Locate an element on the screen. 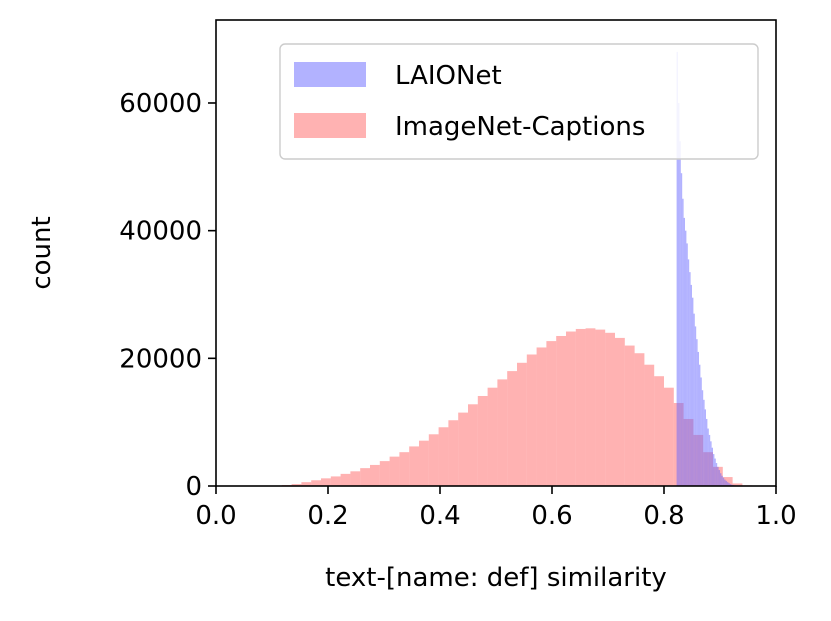  x-tick-label: 0.2 is located at coordinates (327, 516).